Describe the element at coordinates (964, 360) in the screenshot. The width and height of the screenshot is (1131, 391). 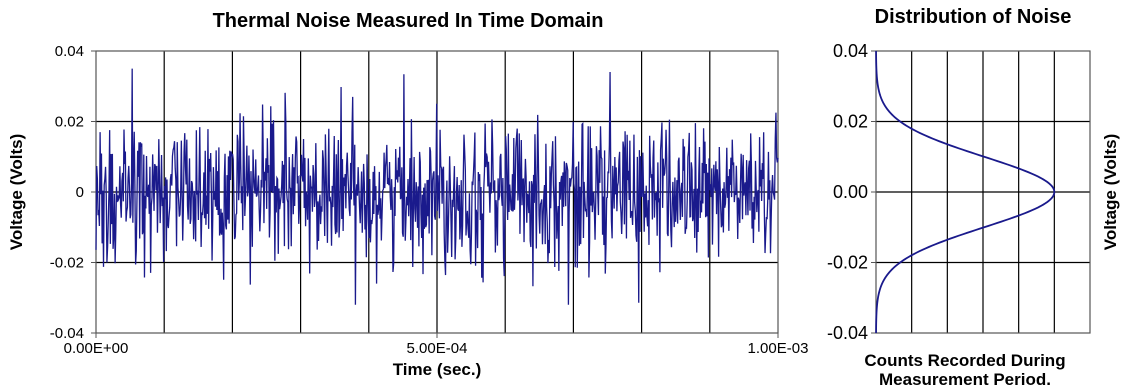
I see `distribution-xlabel-line-1: Counts Recorded During` at that location.